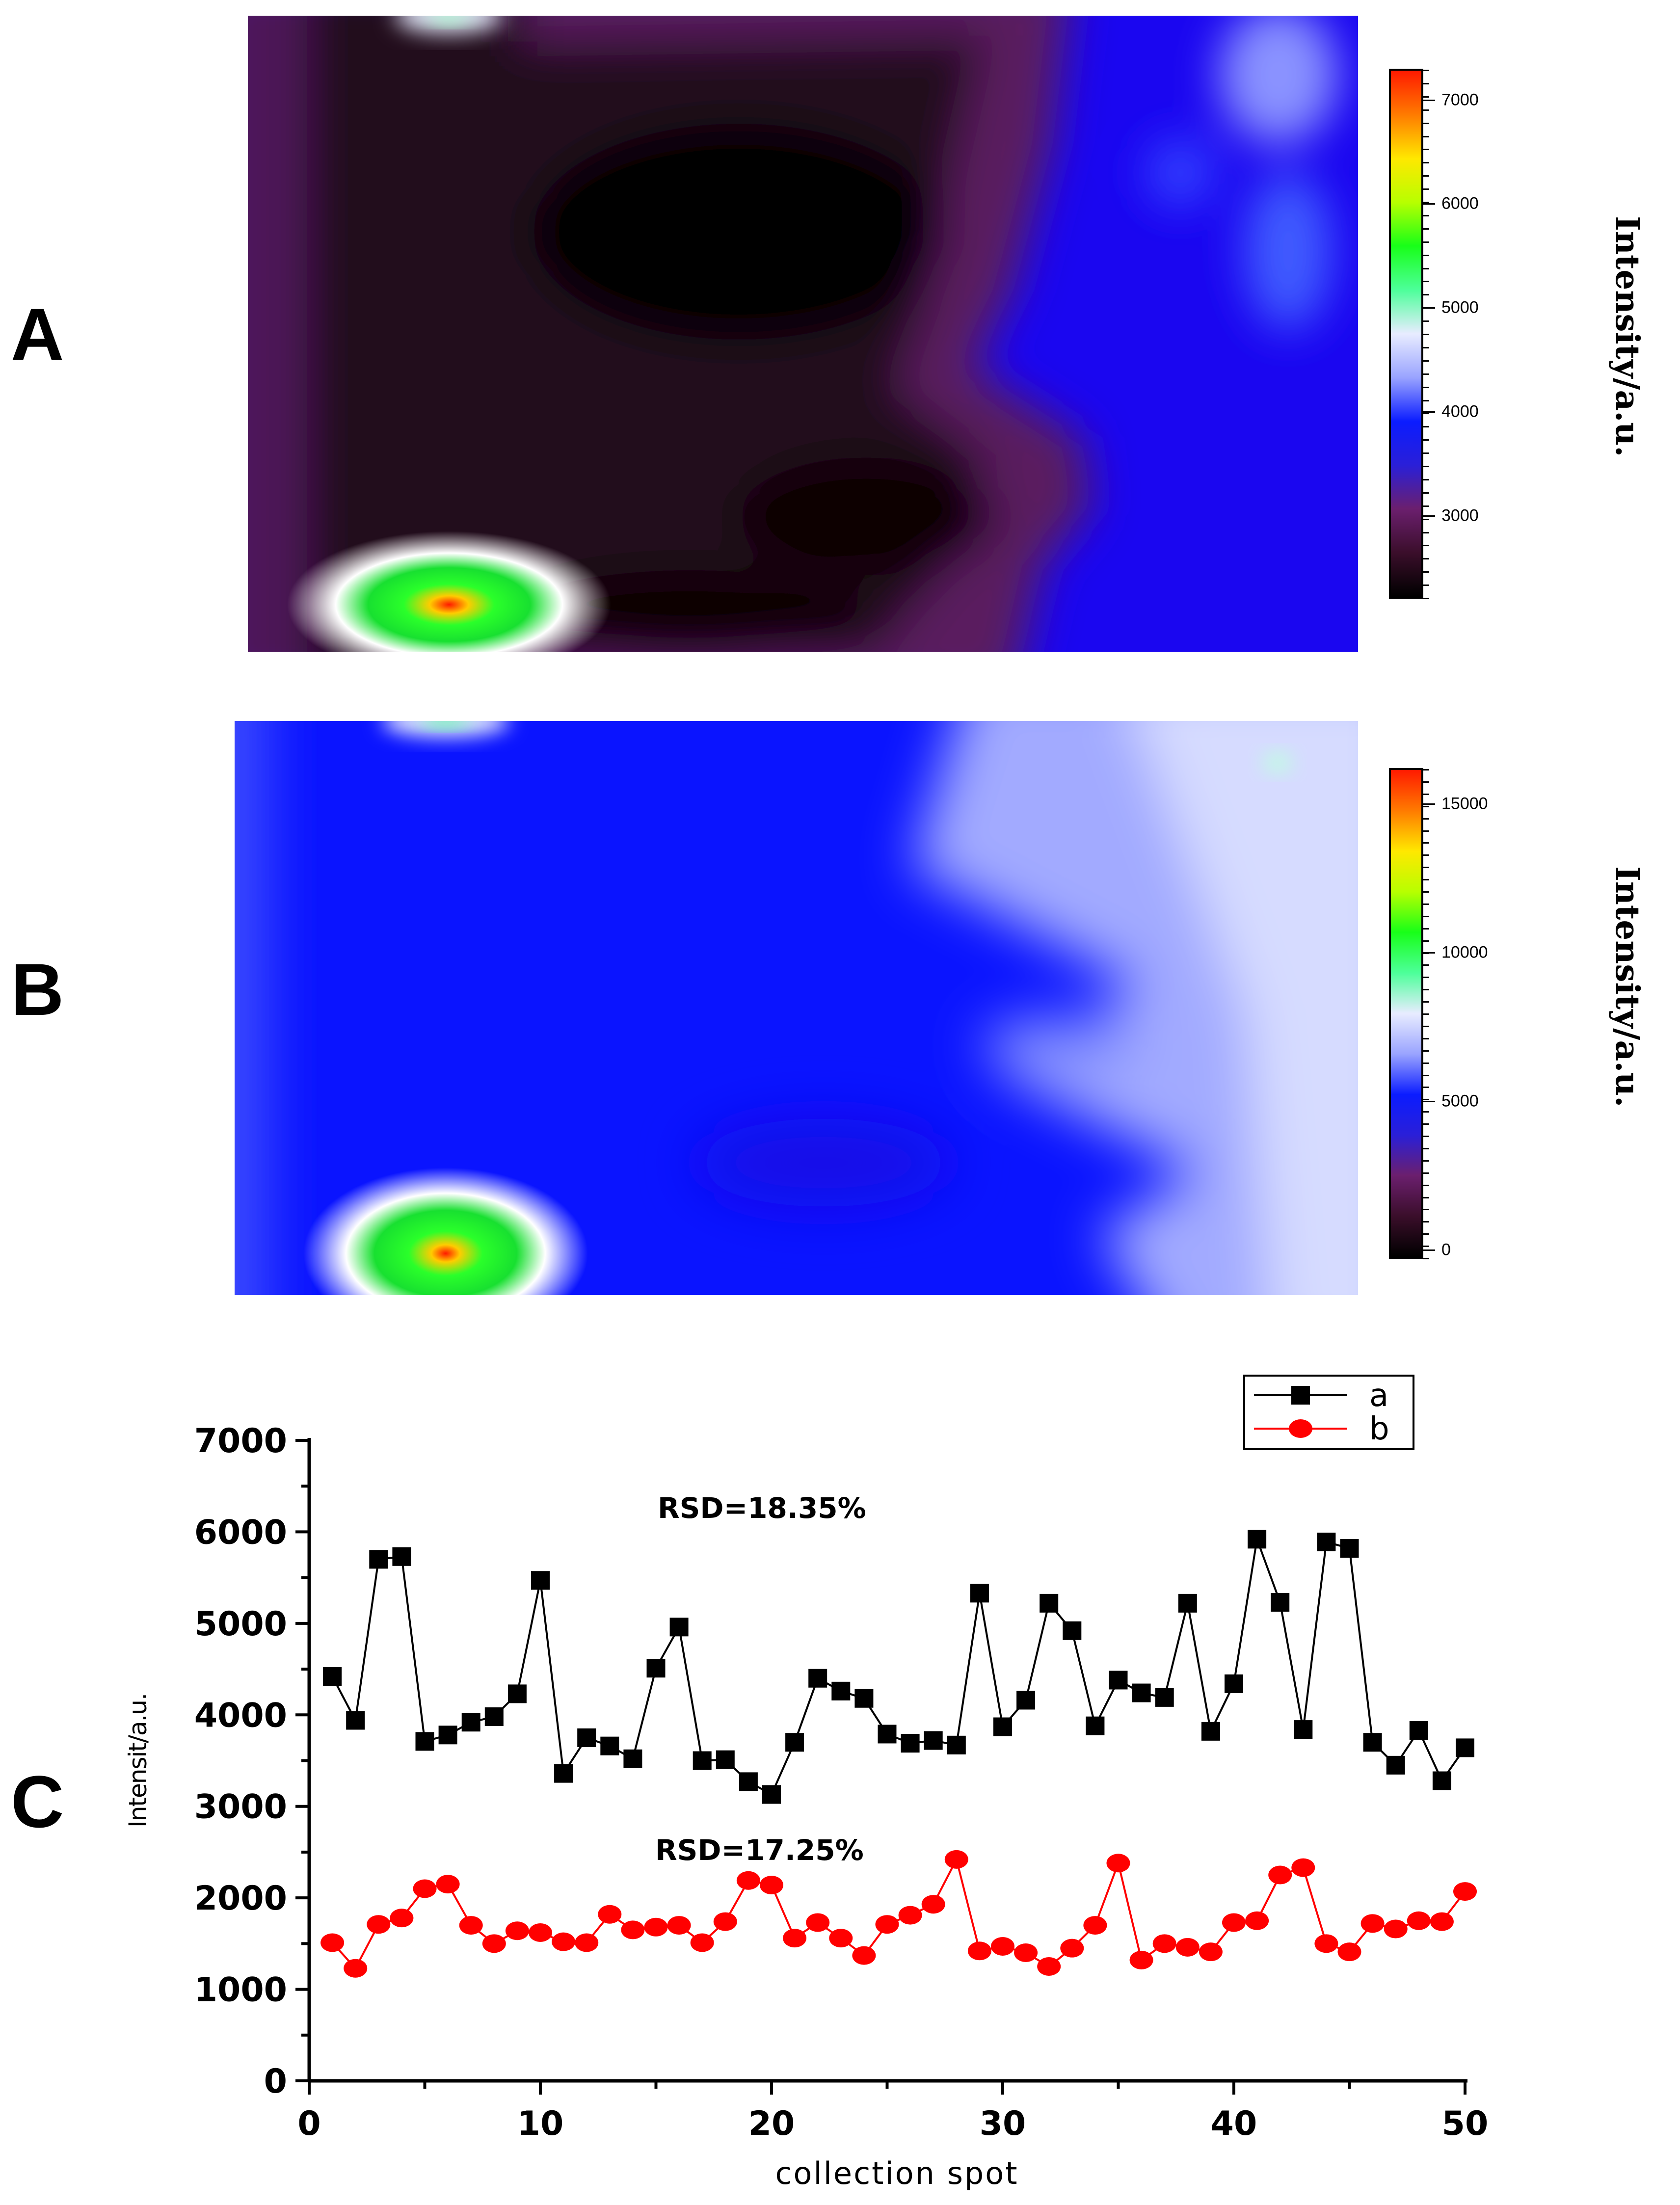 The image size is (1680, 2205). I want to click on series-b, so click(899, 1914).